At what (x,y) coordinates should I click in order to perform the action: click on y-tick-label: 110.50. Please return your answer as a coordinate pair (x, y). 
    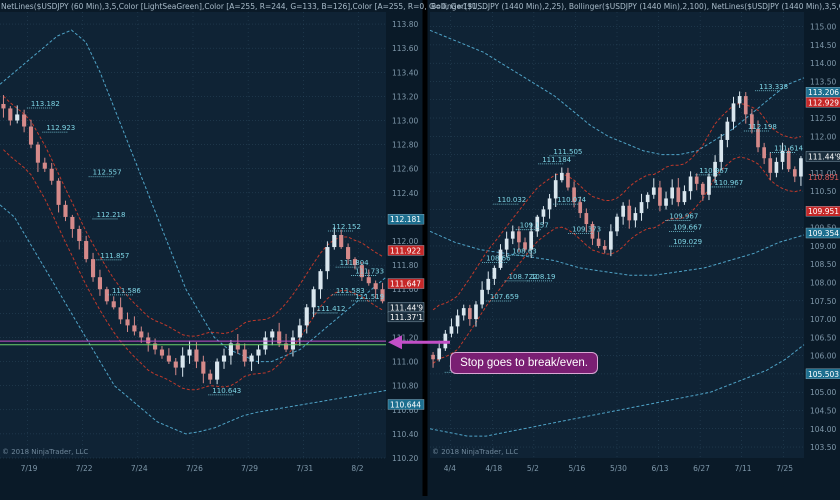
    Looking at the image, I should click on (823, 191).